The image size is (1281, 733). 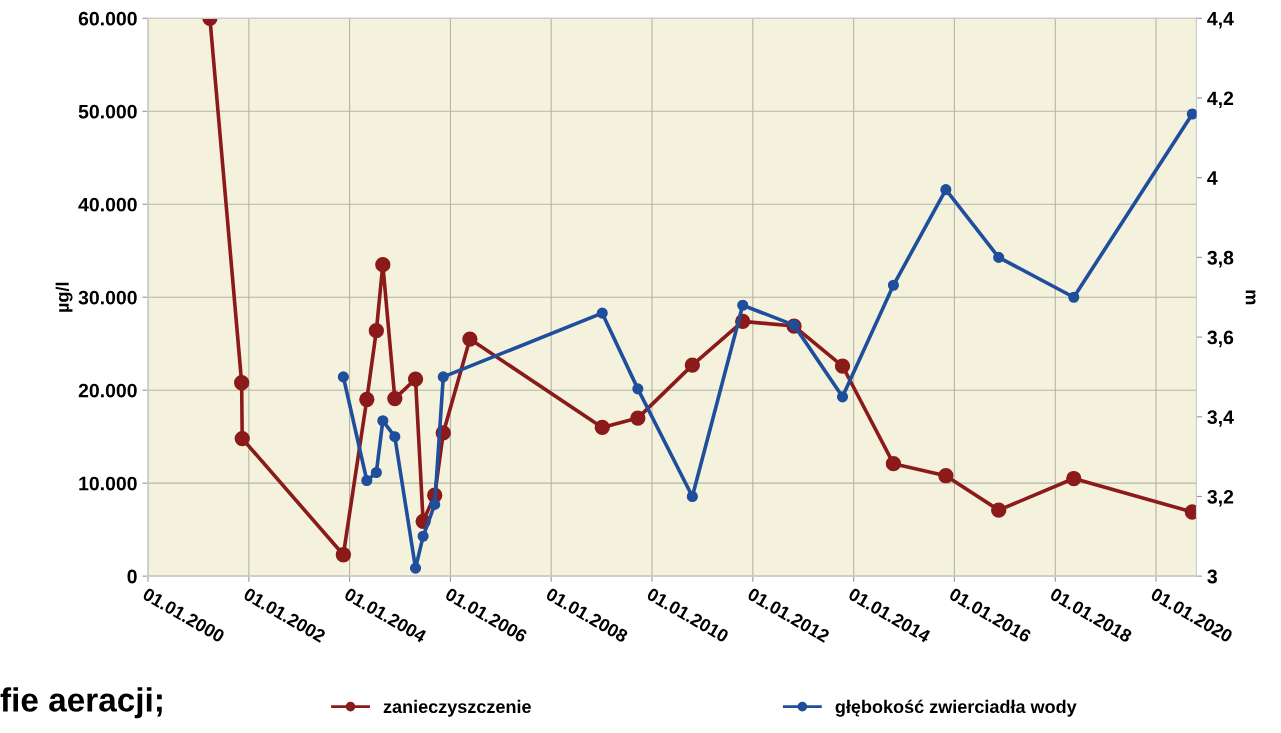 What do you see at coordinates (81, 703) in the screenshot?
I see `text: fie aeracji;` at bounding box center [81, 703].